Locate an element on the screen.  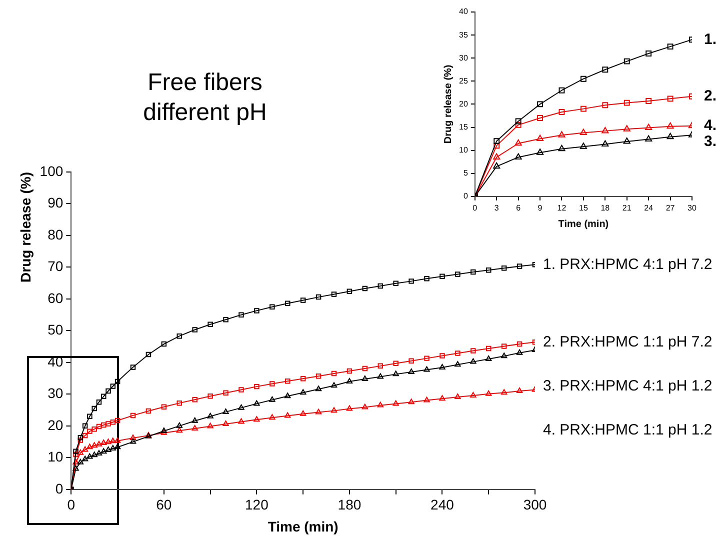
series-label: 2. PRX:HPMC 1:1 pH 7.2 is located at coordinates (627, 341).